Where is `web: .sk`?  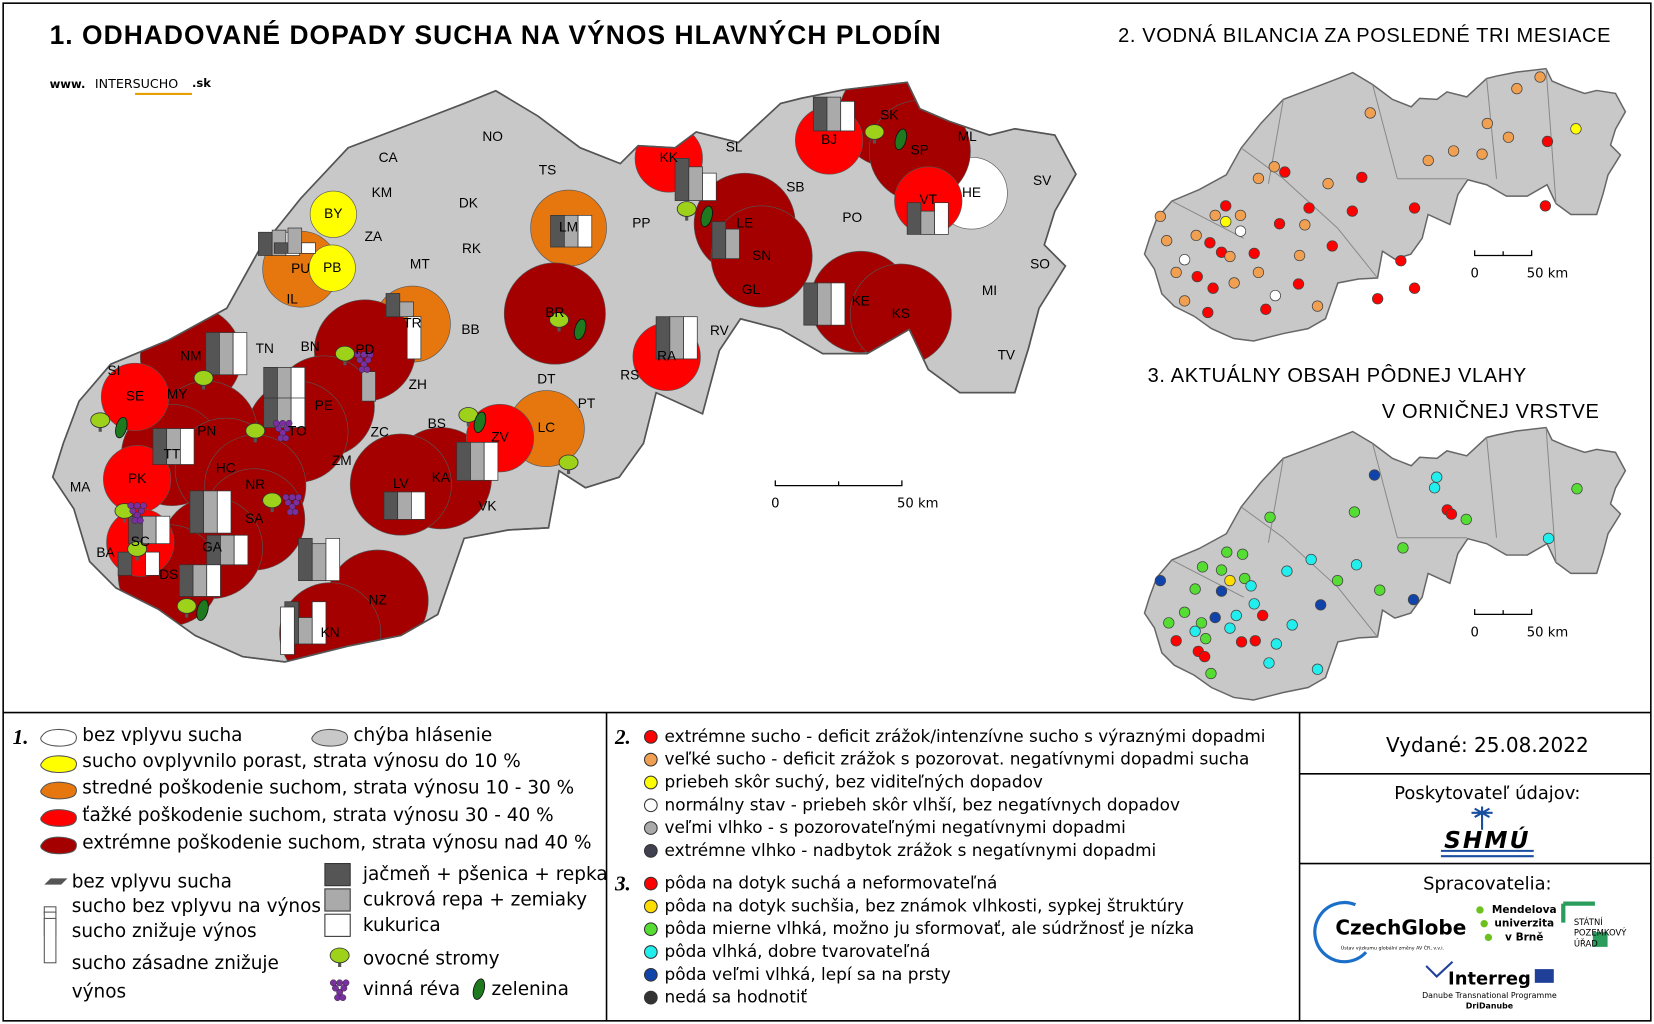
web: .sk is located at coordinates (201, 83).